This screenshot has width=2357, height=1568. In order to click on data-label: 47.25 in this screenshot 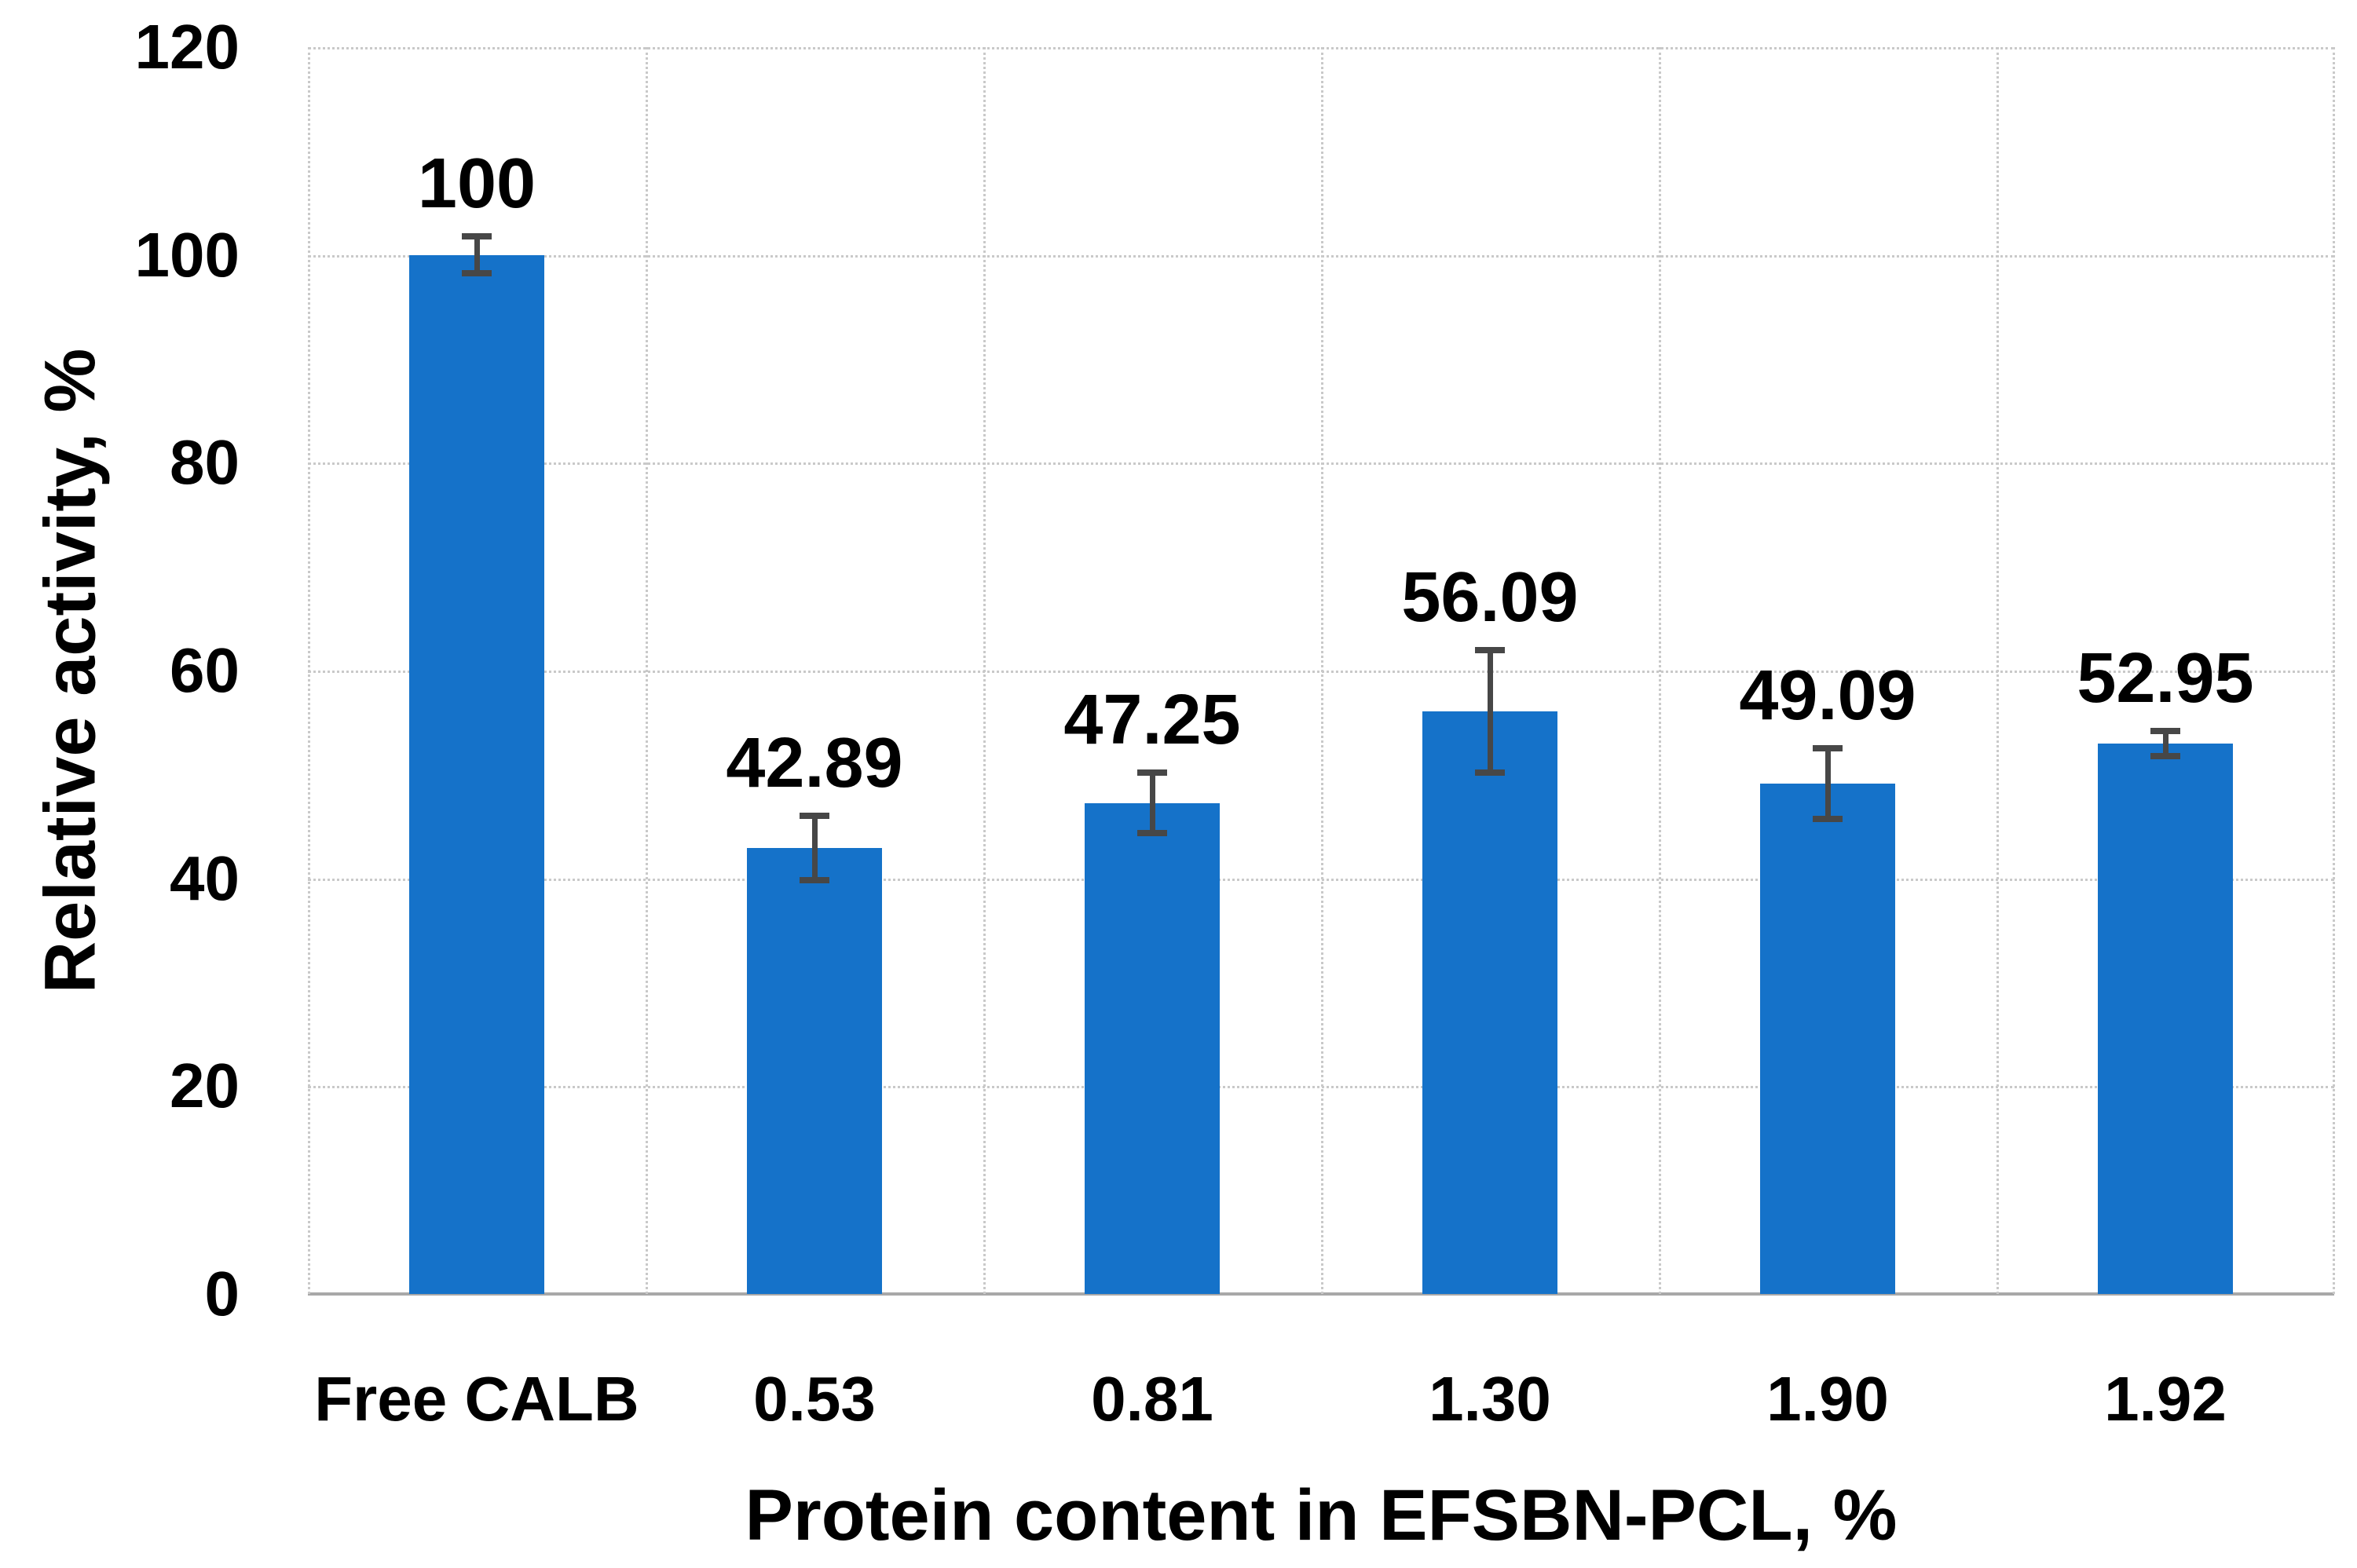, I will do `click(1152, 720)`.